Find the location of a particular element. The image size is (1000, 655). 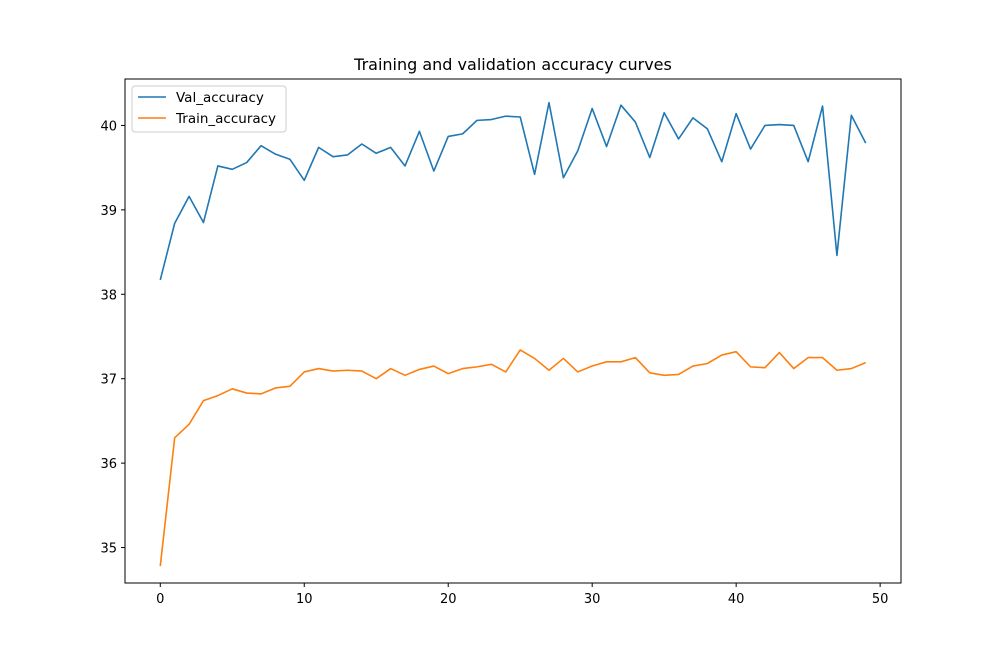

chart-title: Training and validation accuracy curves is located at coordinates (512, 64).